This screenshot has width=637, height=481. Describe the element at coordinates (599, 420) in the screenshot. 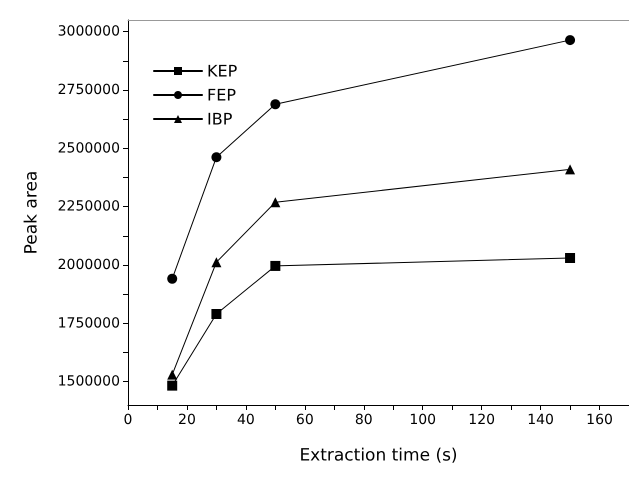

I see `x-tick-label: 160` at that location.